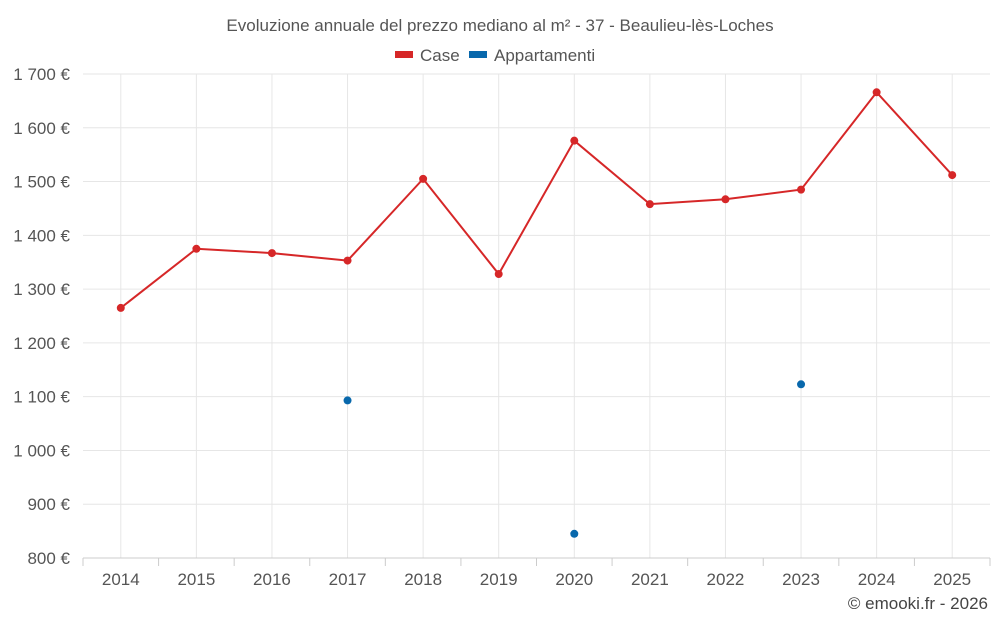 The height and width of the screenshot is (625, 1000). What do you see at coordinates (726, 579) in the screenshot?
I see `x-tick-label: 2022` at bounding box center [726, 579].